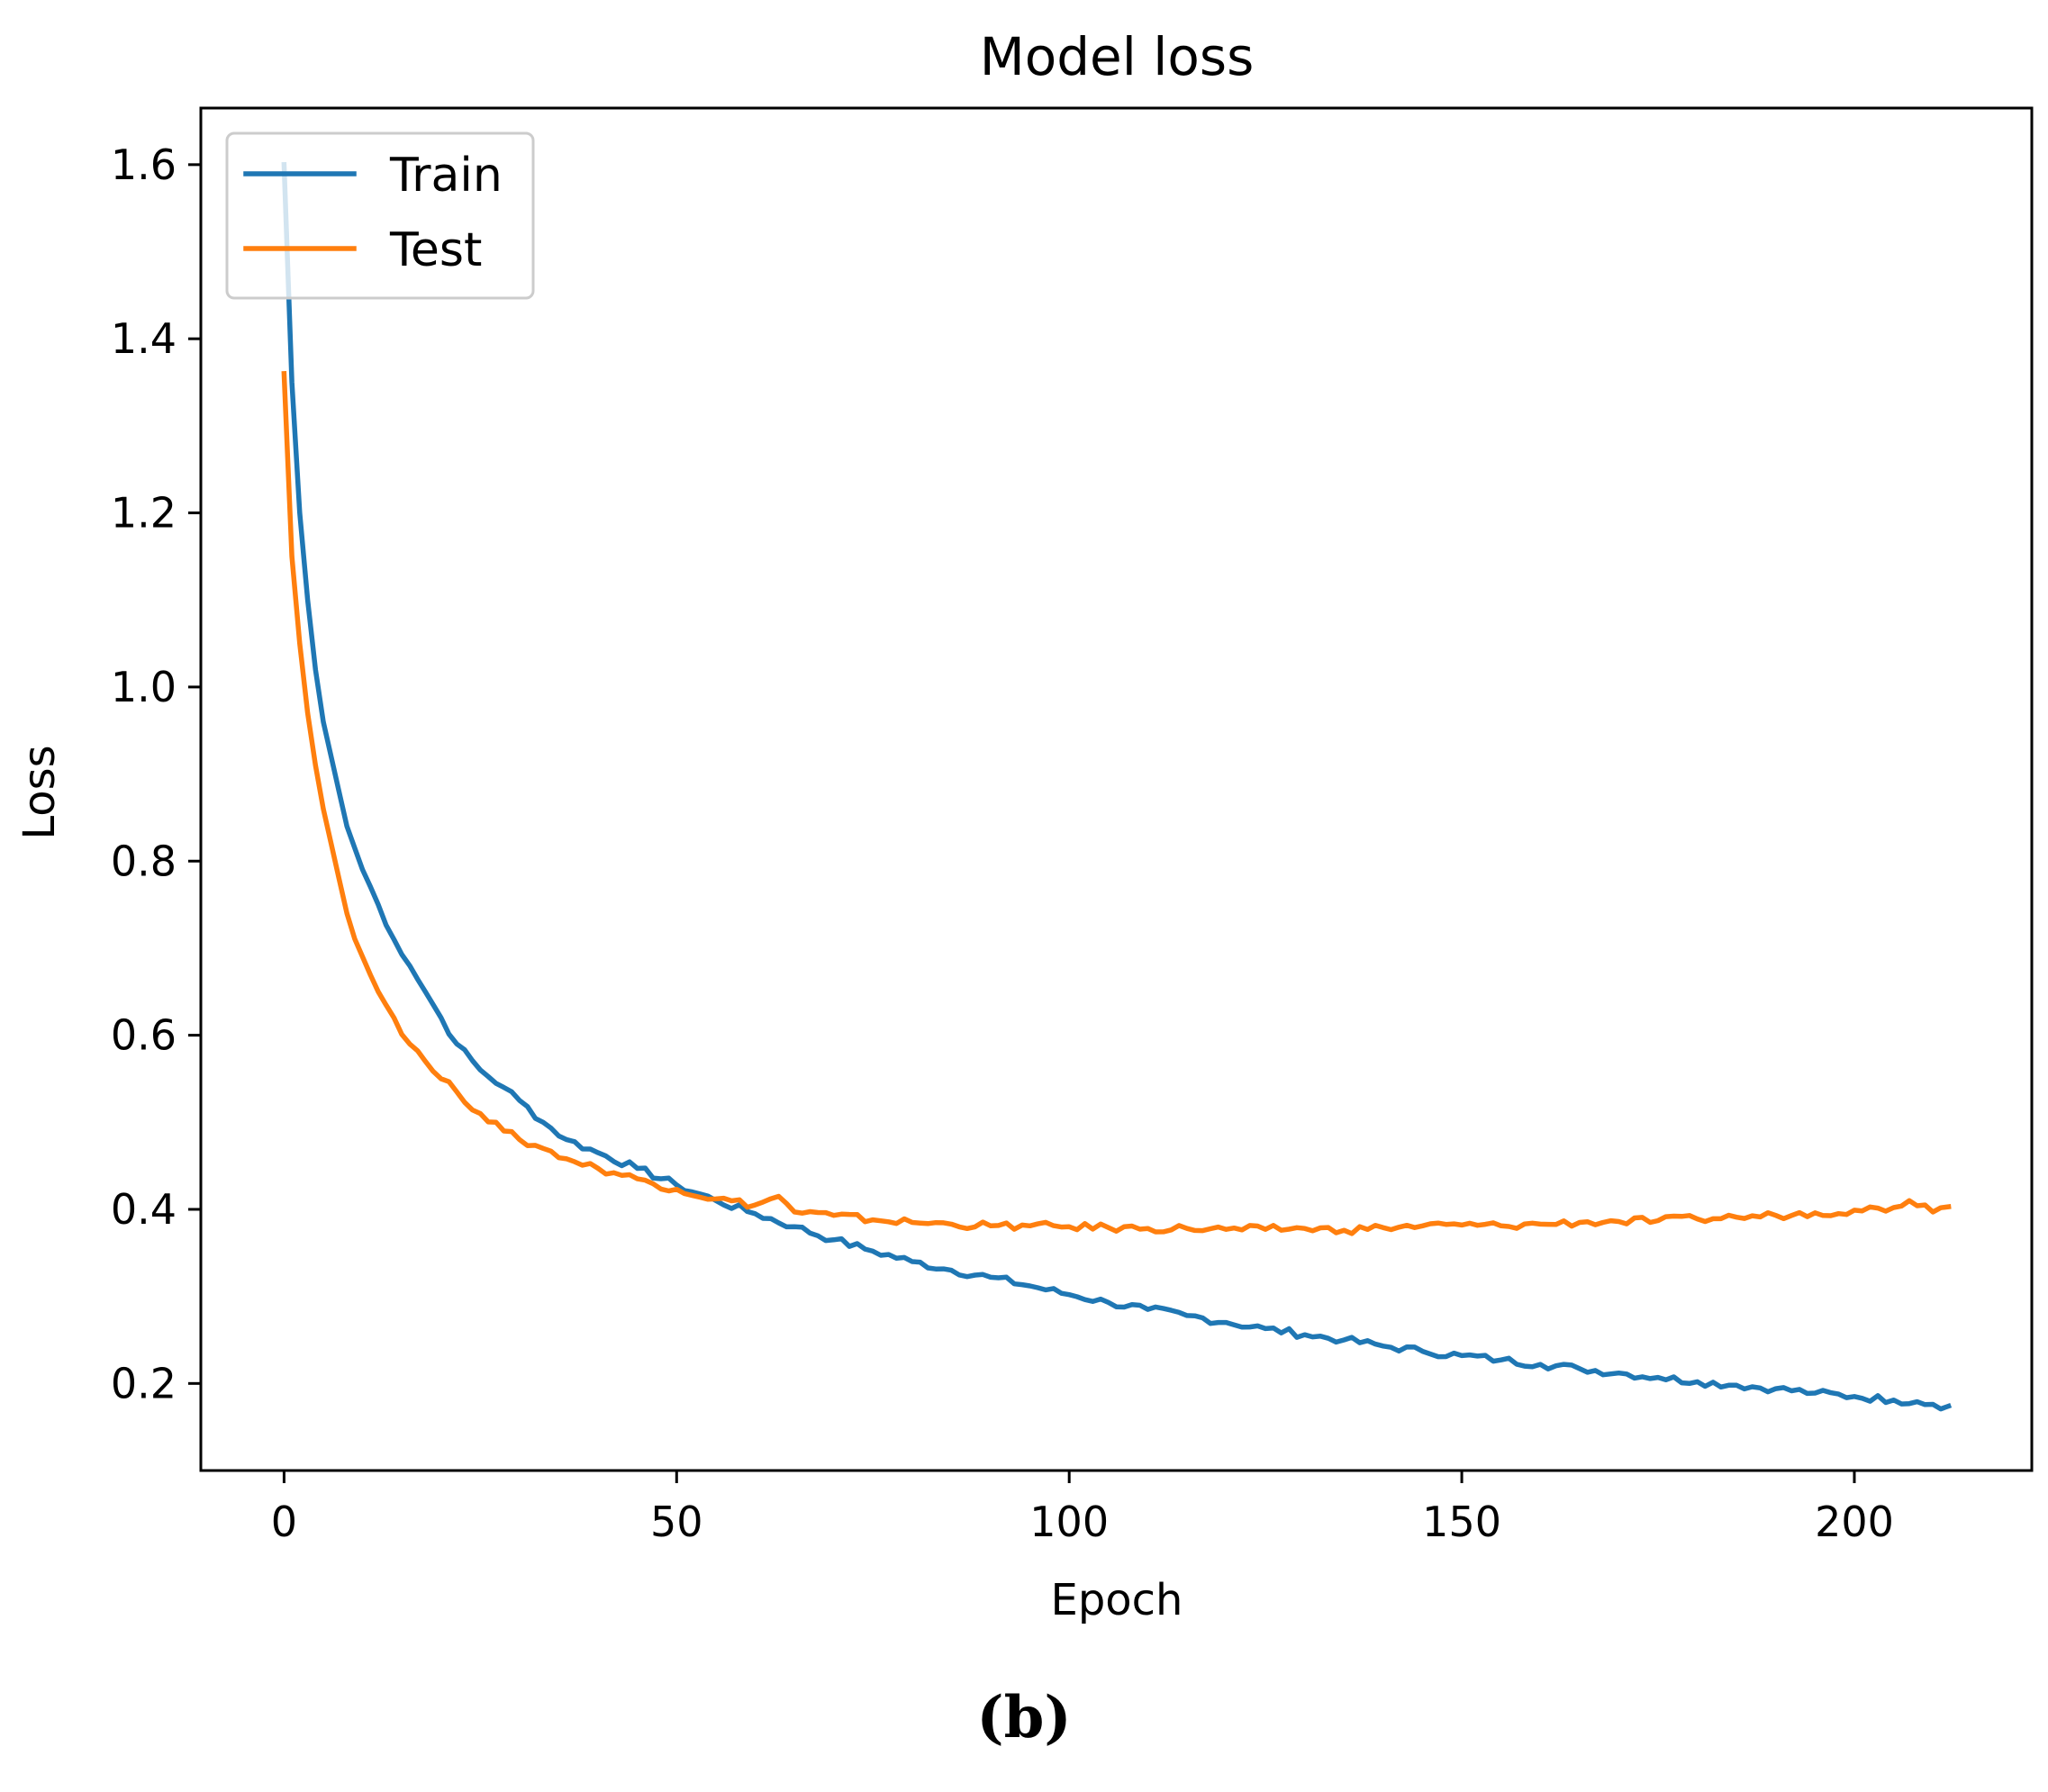 This screenshot has width=2048, height=1792. I want to click on y-tick-label: 1.2, so click(144, 513).